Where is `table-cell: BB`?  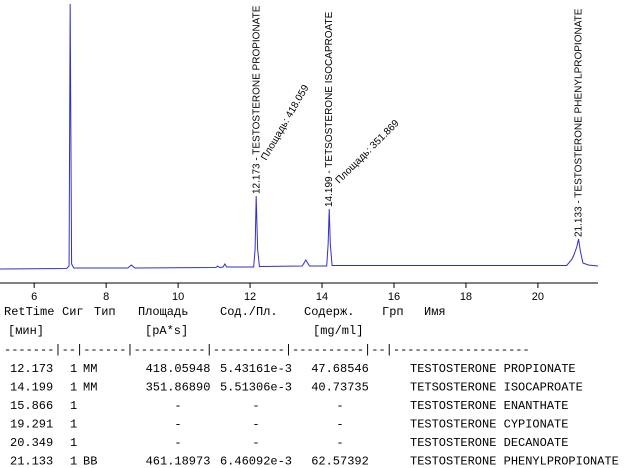 table-cell: BB is located at coordinates (90, 461).